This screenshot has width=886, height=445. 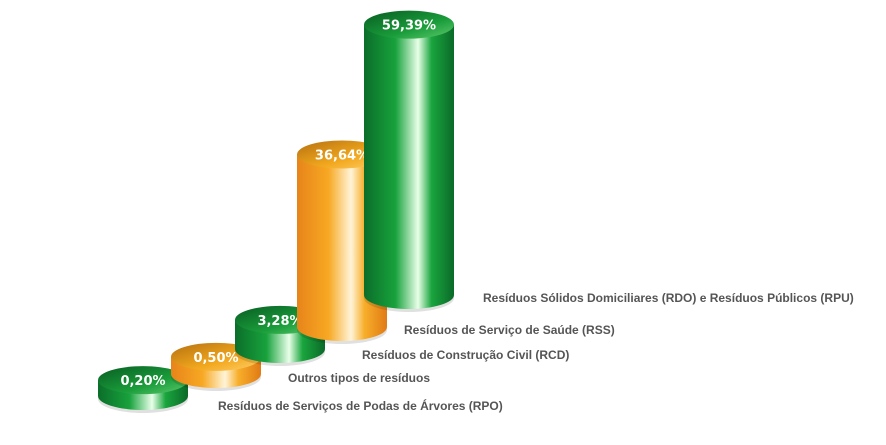 I want to click on cylinder-bar: 0,50%, so click(x=216, y=366).